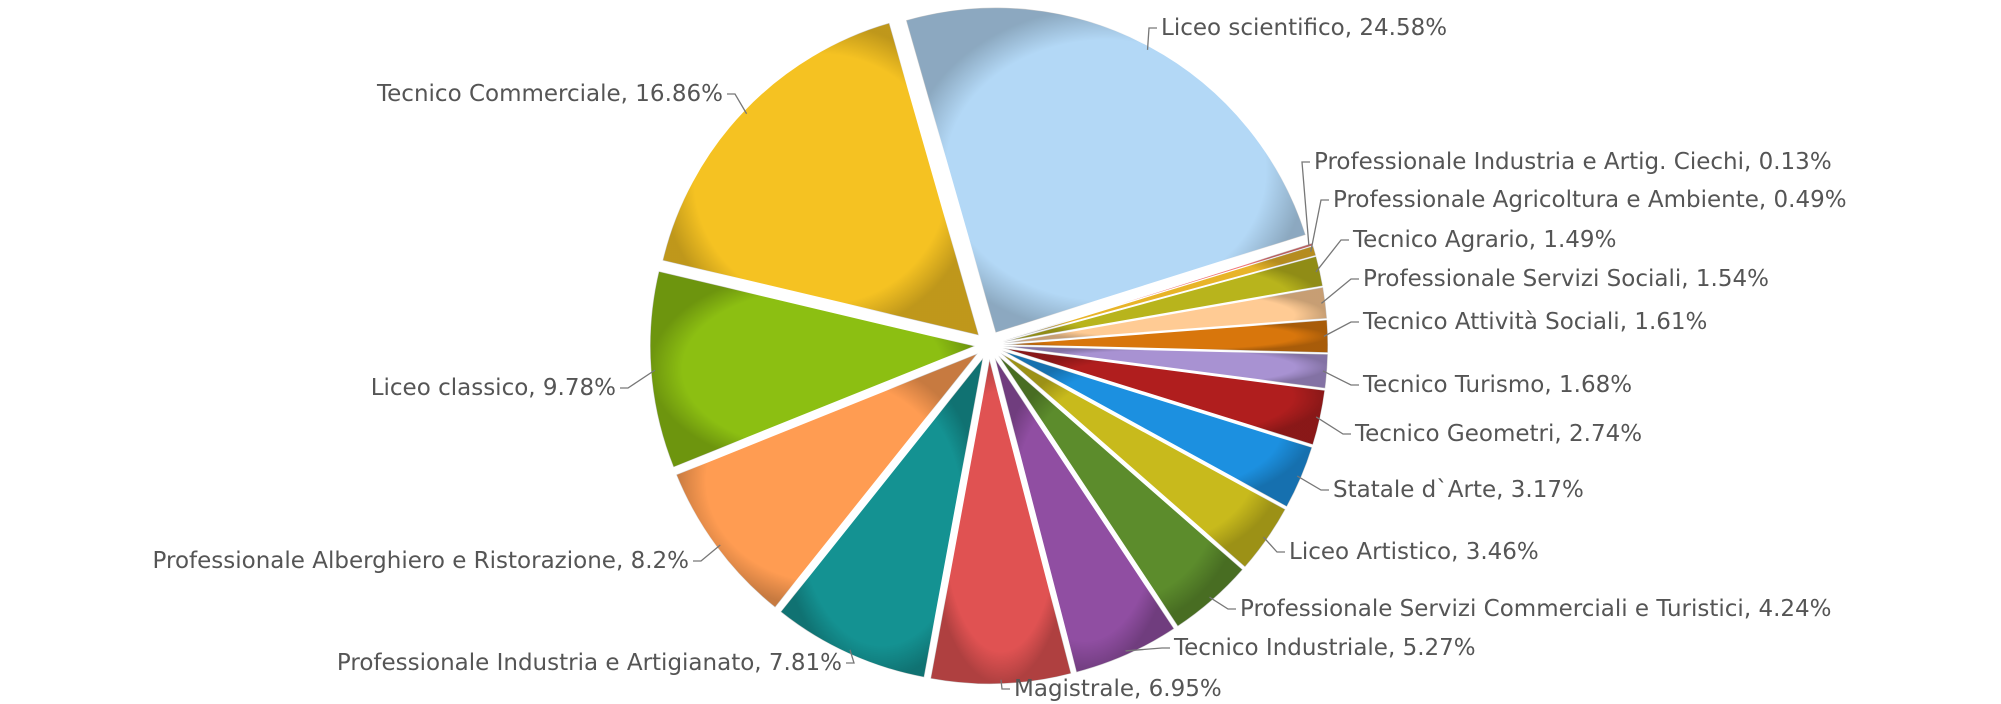  What do you see at coordinates (1522, 279) in the screenshot?
I see `category-name: Professionale Servizi Sociali` at bounding box center [1522, 279].